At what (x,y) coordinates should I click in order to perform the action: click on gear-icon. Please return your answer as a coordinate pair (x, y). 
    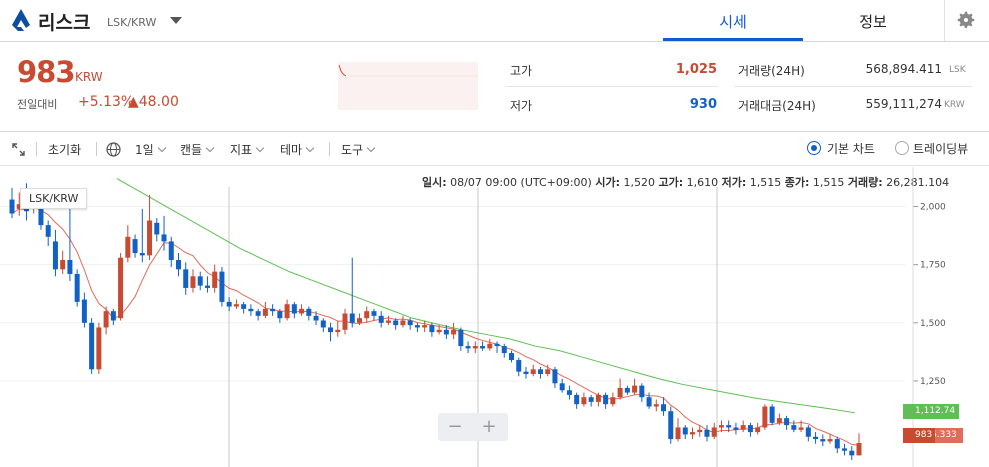
    Looking at the image, I should click on (966, 20).